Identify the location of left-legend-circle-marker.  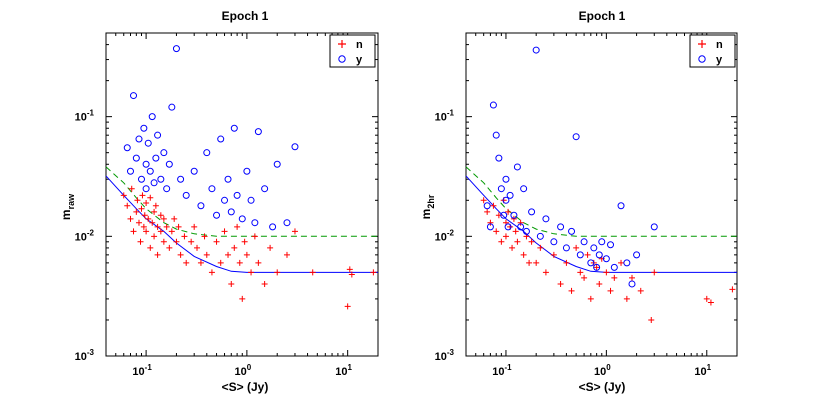
(342, 59).